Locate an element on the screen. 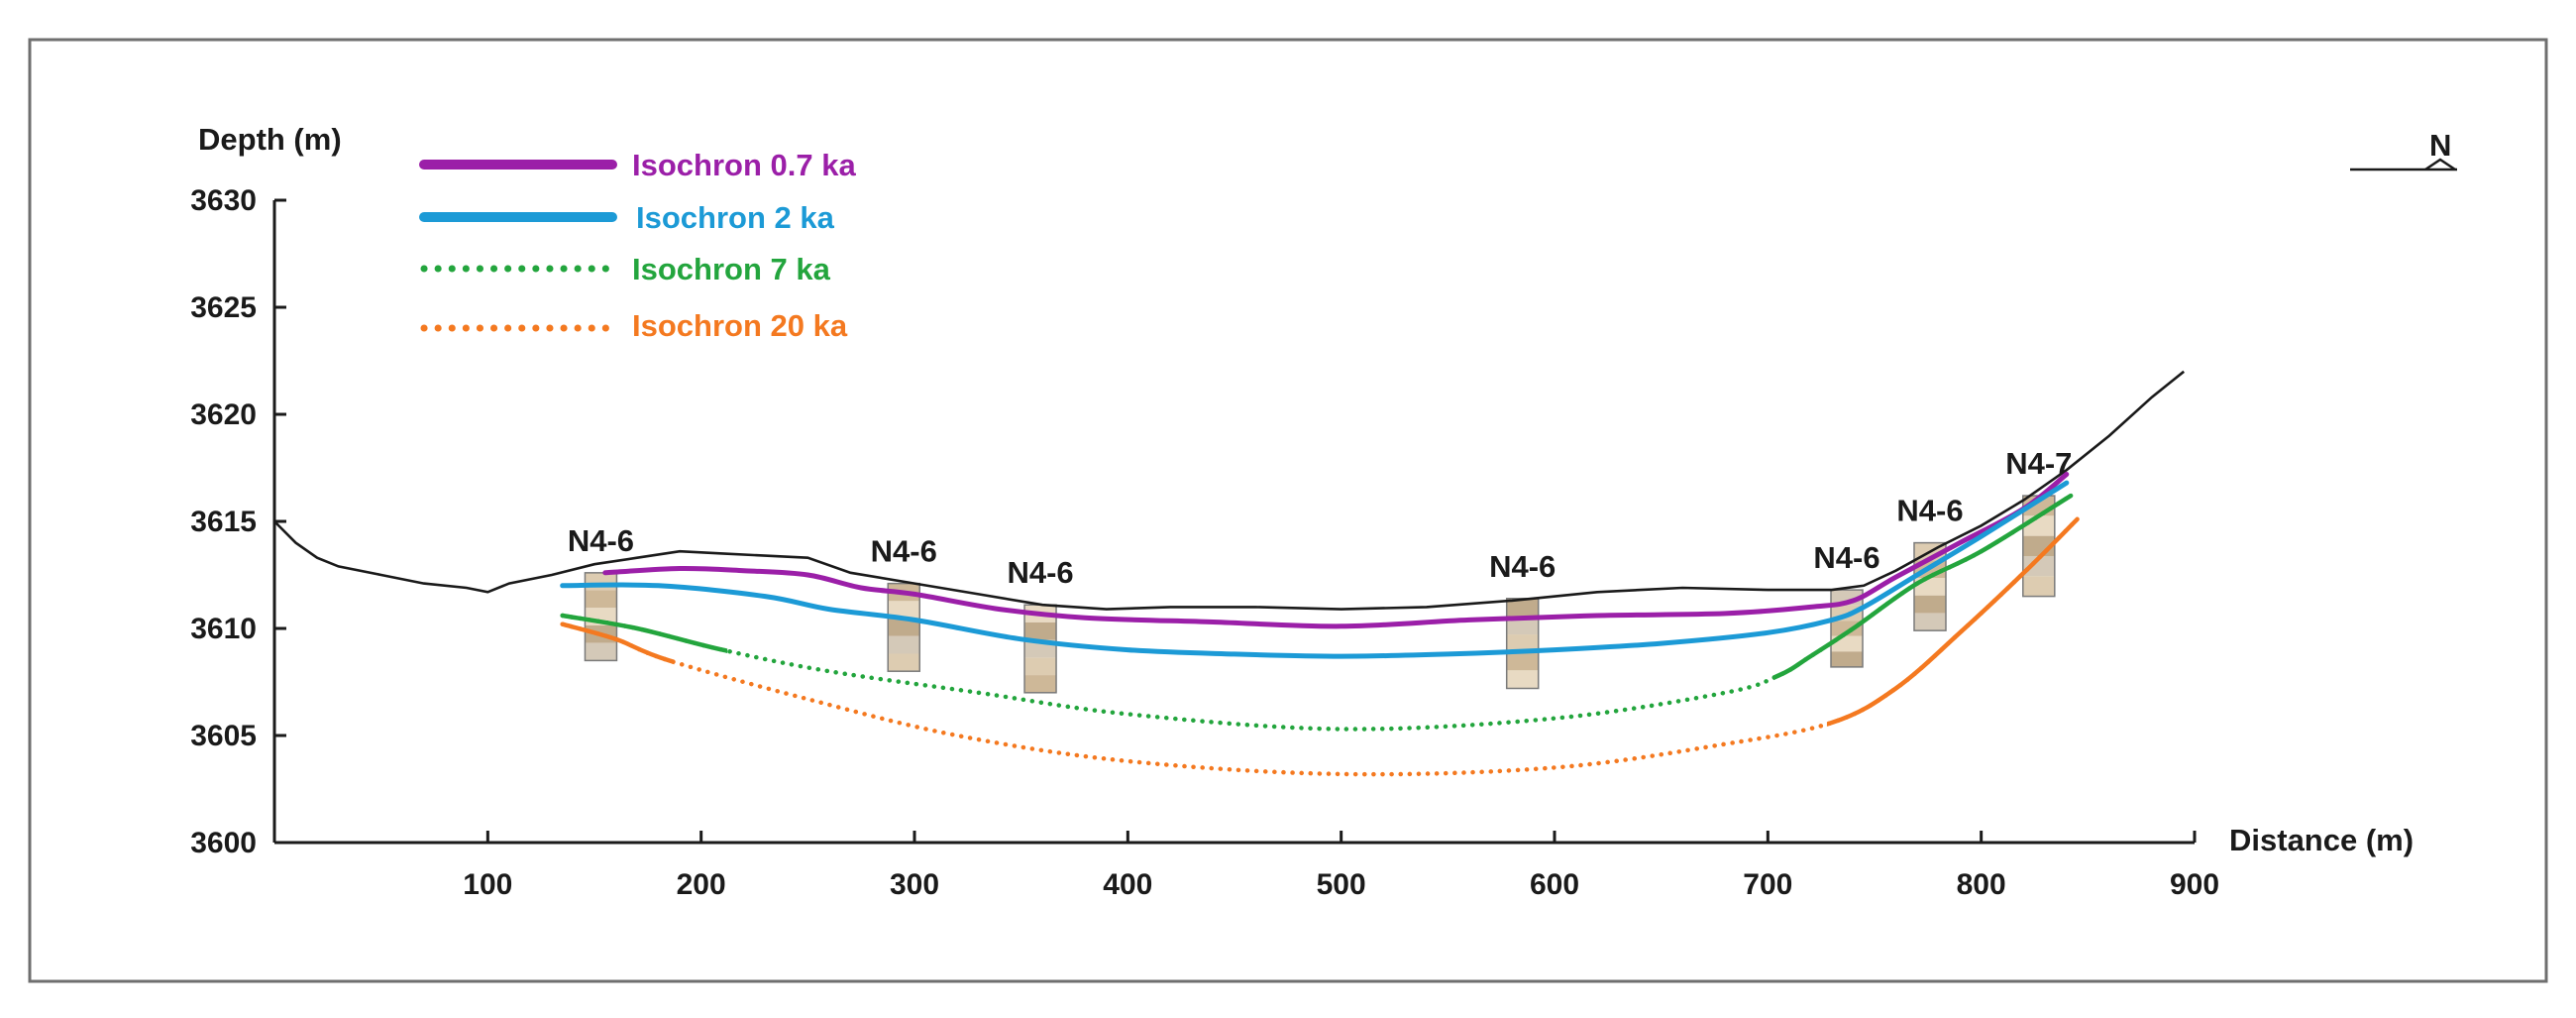 The height and width of the screenshot is (1018, 2576). x-tick-label: 200 is located at coordinates (701, 884).